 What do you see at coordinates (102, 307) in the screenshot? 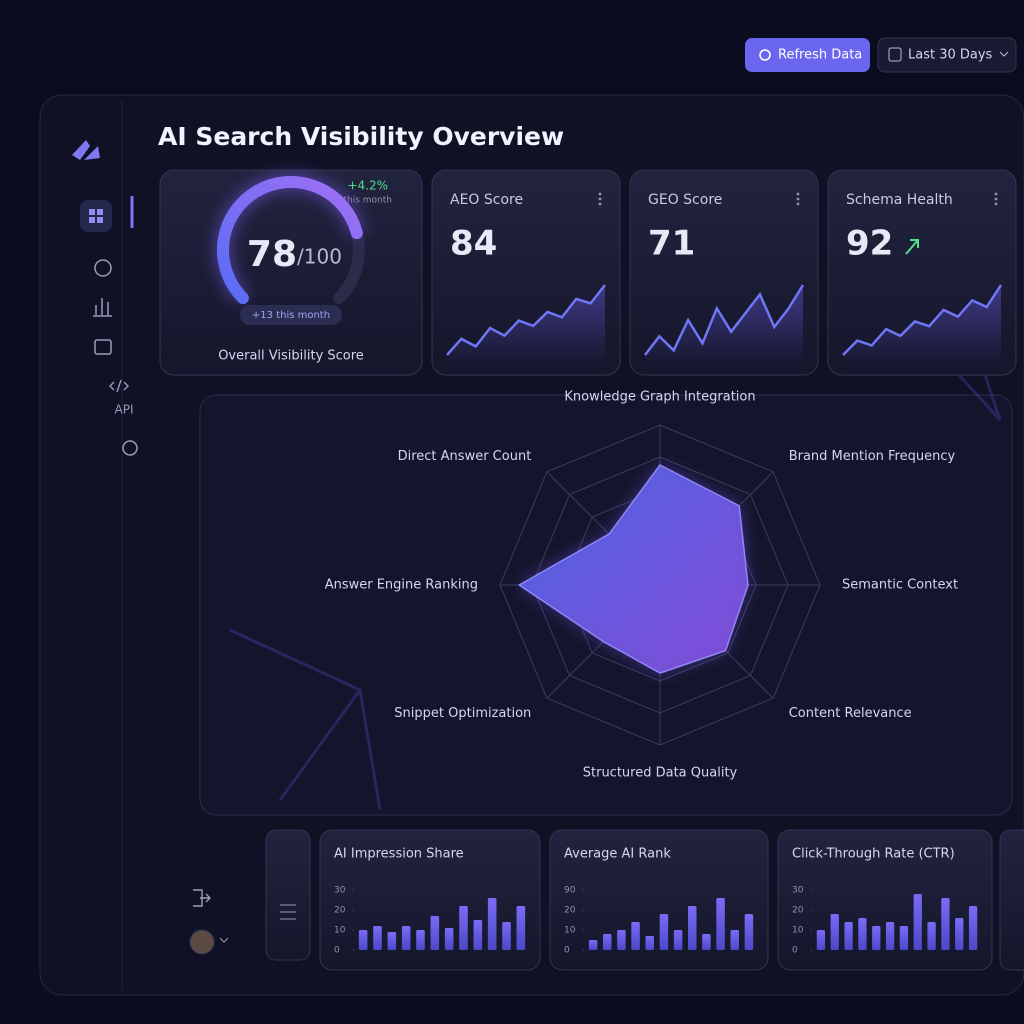
I see `nav-analytics` at bounding box center [102, 307].